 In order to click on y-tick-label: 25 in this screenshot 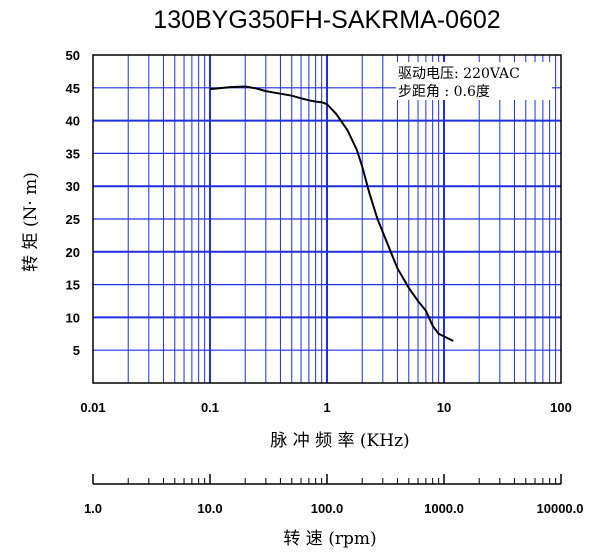, I will do `click(73, 219)`.